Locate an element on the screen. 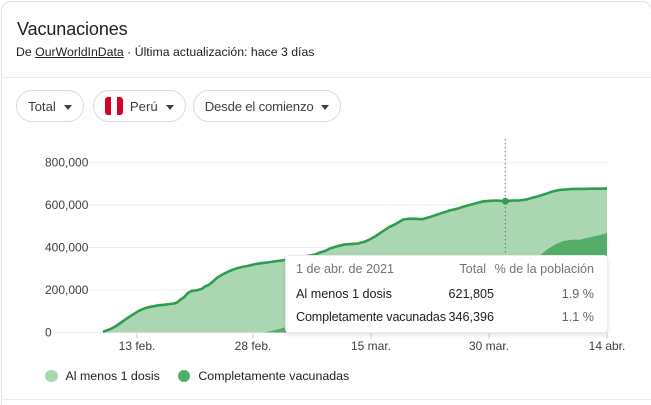 The image size is (651, 405). svg-text: 600,000 is located at coordinates (67, 205).